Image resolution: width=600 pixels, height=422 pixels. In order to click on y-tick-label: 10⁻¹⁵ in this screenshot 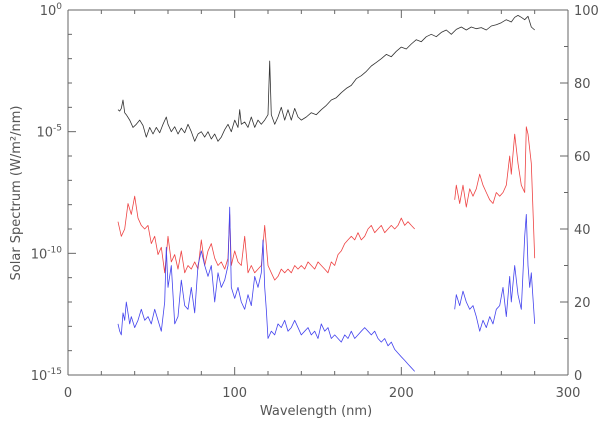, I will do `click(46, 375)`.